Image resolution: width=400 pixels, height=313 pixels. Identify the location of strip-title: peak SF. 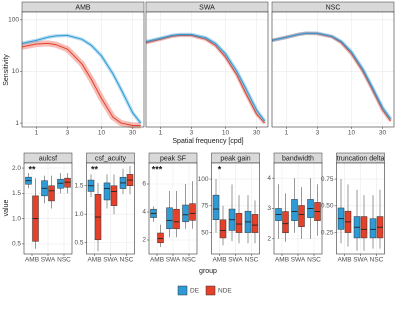
(173, 158).